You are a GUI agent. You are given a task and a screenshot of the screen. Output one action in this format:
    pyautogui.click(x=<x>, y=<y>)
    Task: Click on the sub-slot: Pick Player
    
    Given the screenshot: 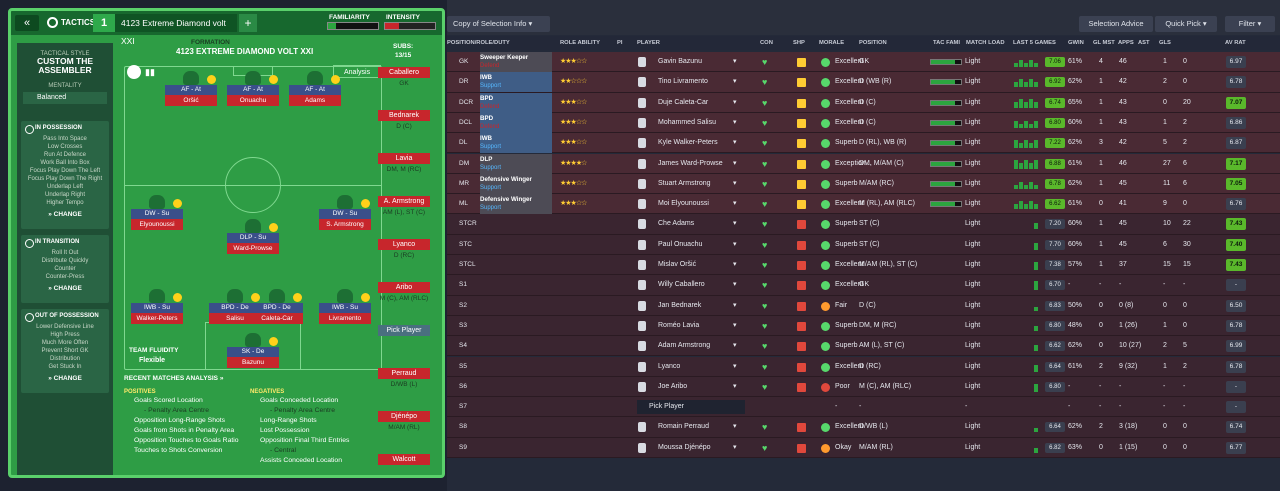 What is the action you would take?
    pyautogui.click(x=404, y=331)
    